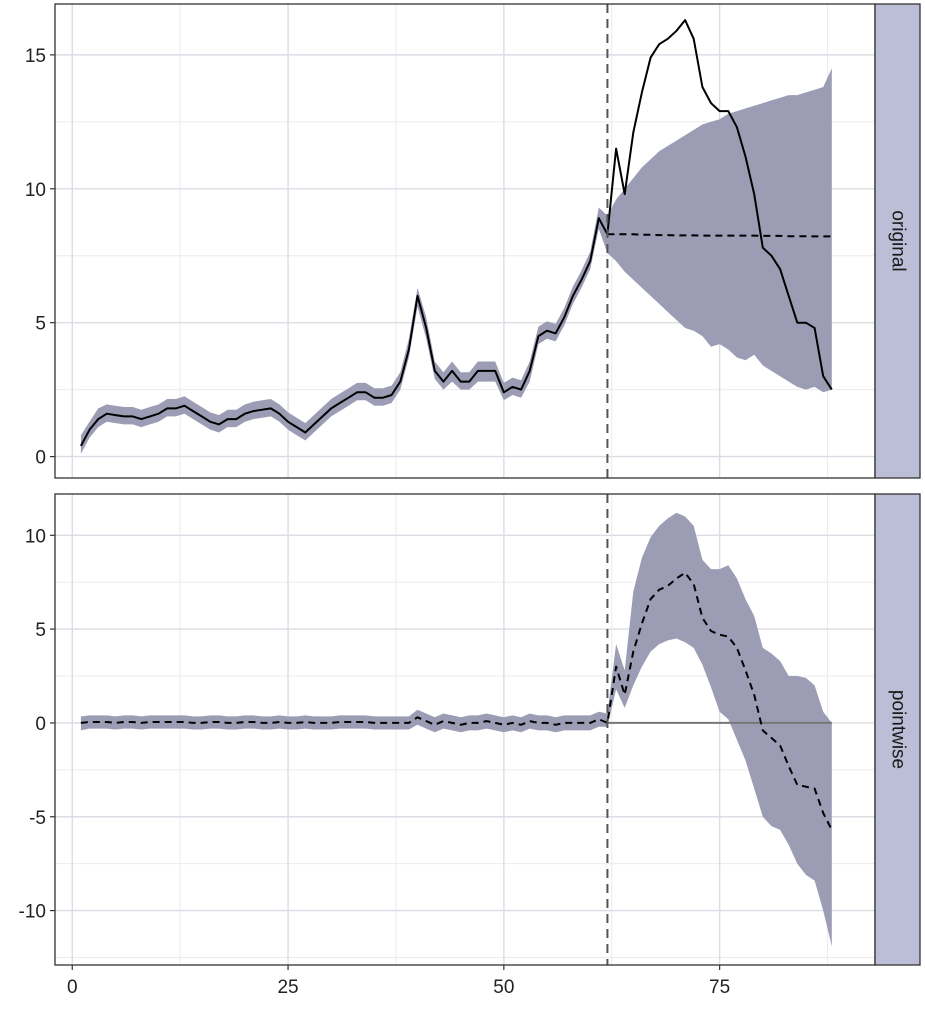 This screenshot has width=925, height=1010. I want to click on facet-strip-label: original, so click(897, 240).